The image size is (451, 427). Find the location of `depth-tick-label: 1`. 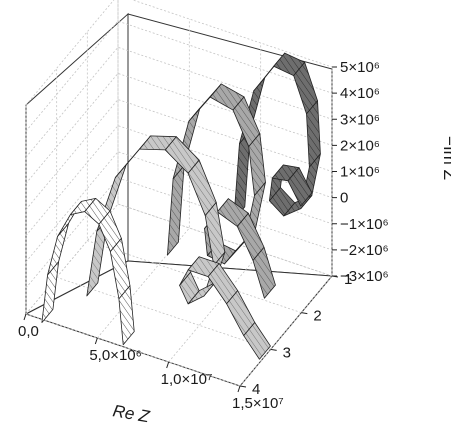

depth-tick-label: 1 is located at coordinates (348, 279).